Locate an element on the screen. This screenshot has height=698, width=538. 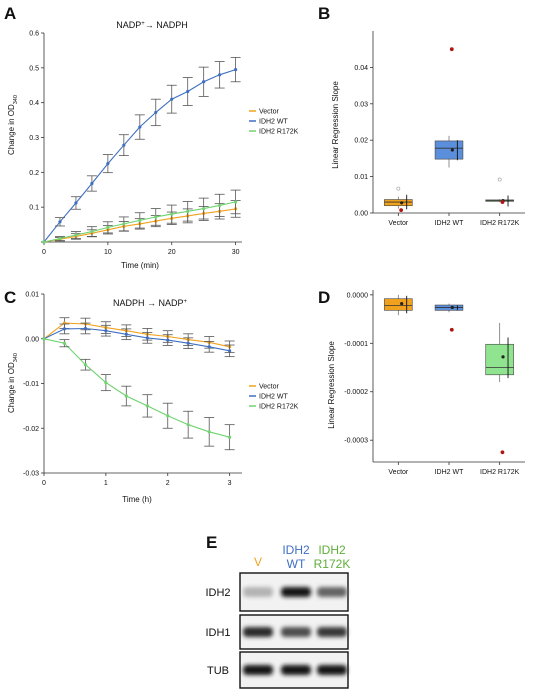
panel-c-x-tick-label: 3 is located at coordinates (230, 483).